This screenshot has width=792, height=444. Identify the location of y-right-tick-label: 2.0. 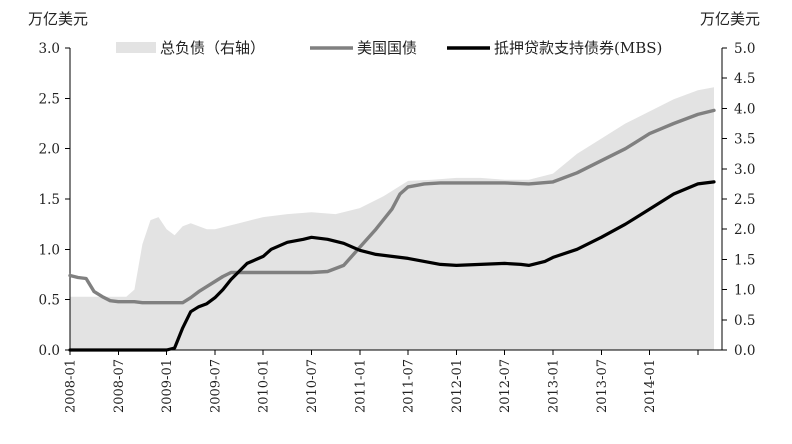
(744, 230).